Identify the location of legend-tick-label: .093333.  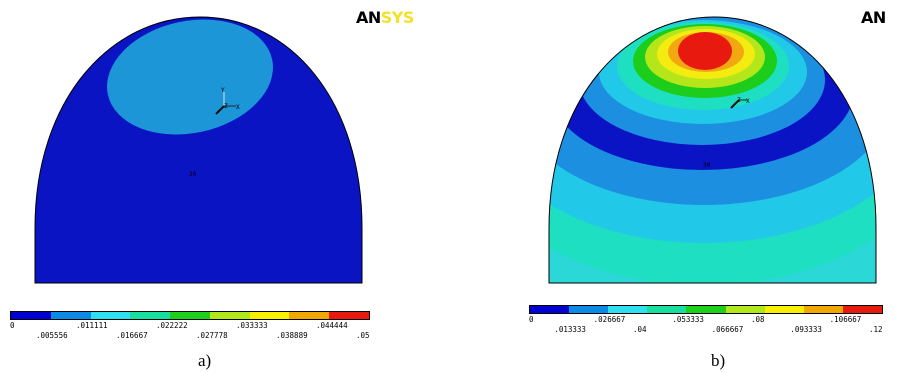
(806, 329).